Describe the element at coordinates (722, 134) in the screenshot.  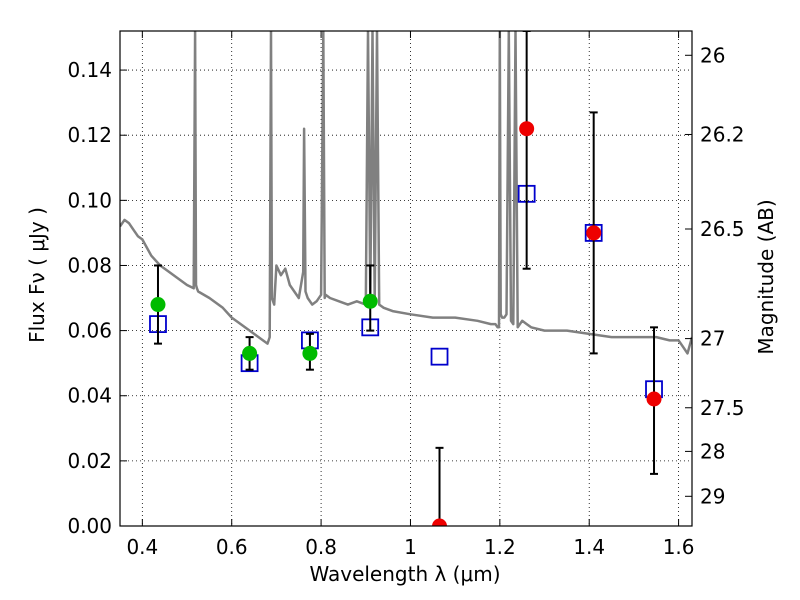
I see `magnitude-tick-label: 26.2` at that location.